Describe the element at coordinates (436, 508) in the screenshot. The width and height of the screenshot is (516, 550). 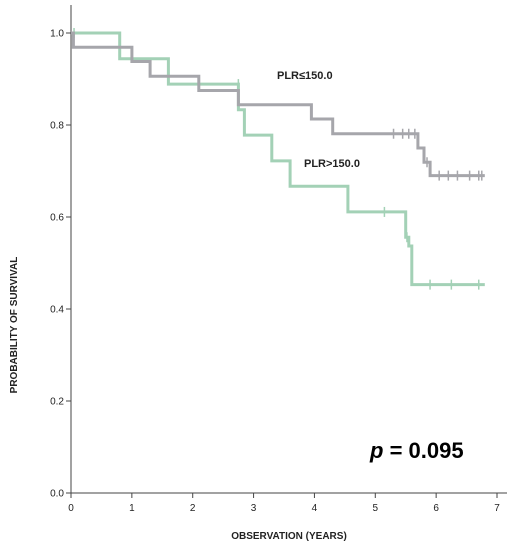
I see `x-tick-label: 6` at that location.